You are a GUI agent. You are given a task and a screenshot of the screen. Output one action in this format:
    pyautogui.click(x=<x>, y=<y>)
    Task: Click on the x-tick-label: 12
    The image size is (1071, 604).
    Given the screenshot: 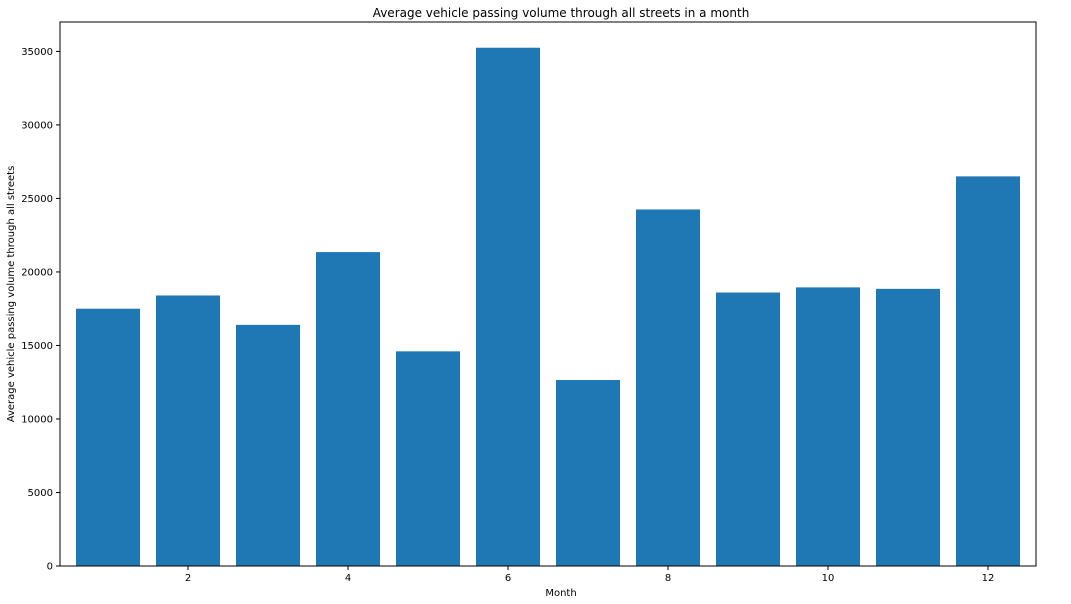 What is the action you would take?
    pyautogui.click(x=988, y=578)
    